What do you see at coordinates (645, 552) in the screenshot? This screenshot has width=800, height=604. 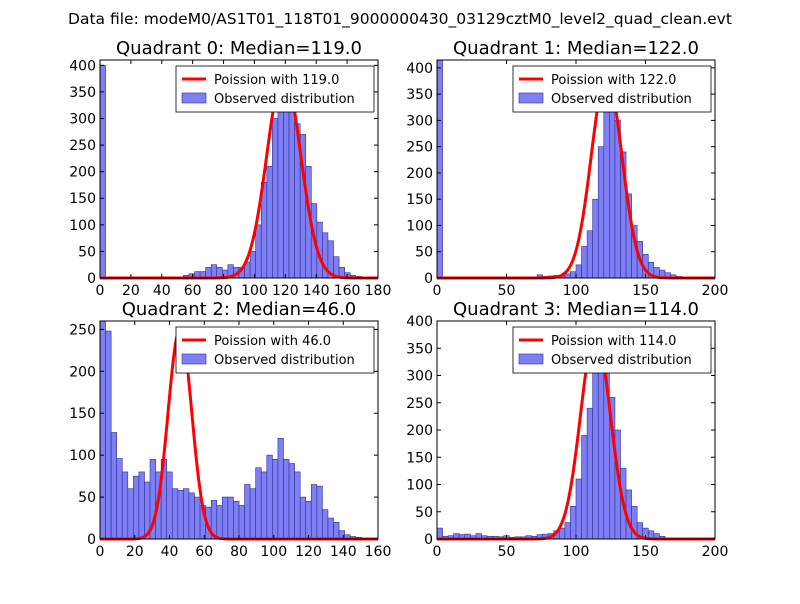 I see `x-tick-label: 150` at bounding box center [645, 552].